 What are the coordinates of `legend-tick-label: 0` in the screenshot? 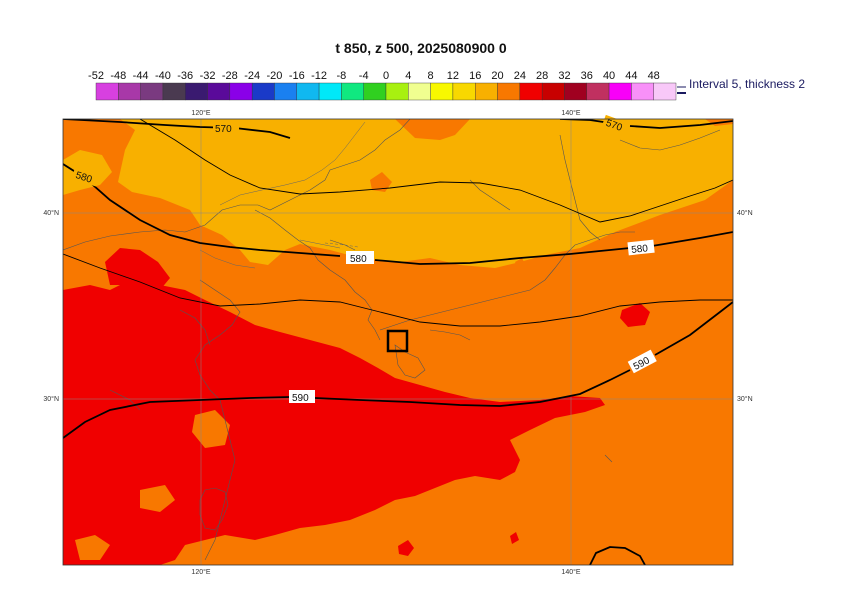 It's located at (386, 76).